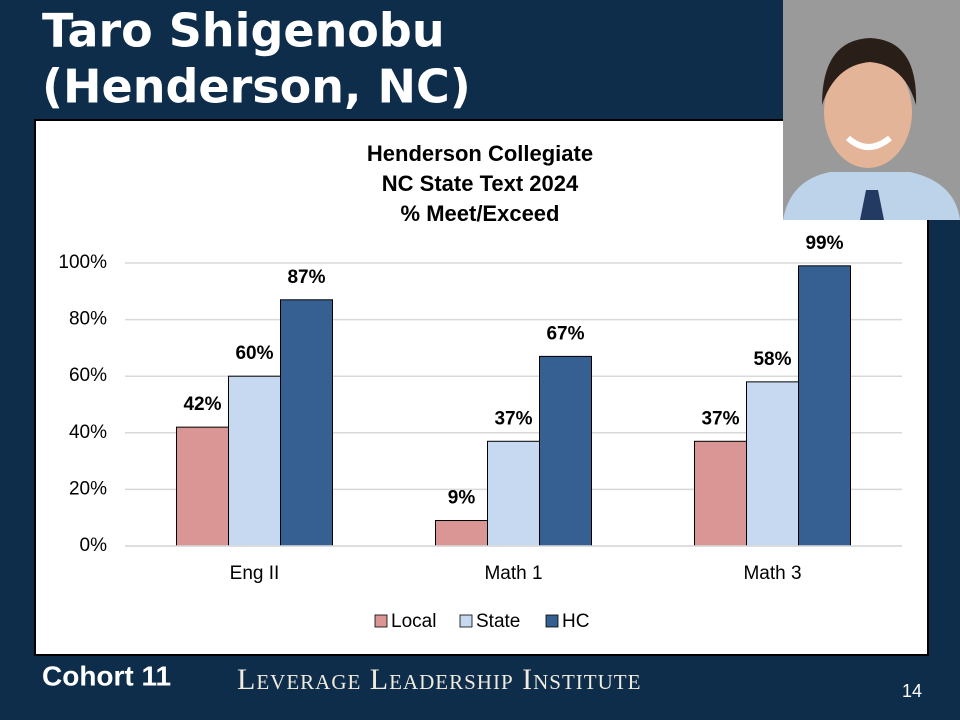 This screenshot has width=960, height=720. What do you see at coordinates (480, 213) in the screenshot?
I see `chart-title: % Meet/Exceed` at bounding box center [480, 213].